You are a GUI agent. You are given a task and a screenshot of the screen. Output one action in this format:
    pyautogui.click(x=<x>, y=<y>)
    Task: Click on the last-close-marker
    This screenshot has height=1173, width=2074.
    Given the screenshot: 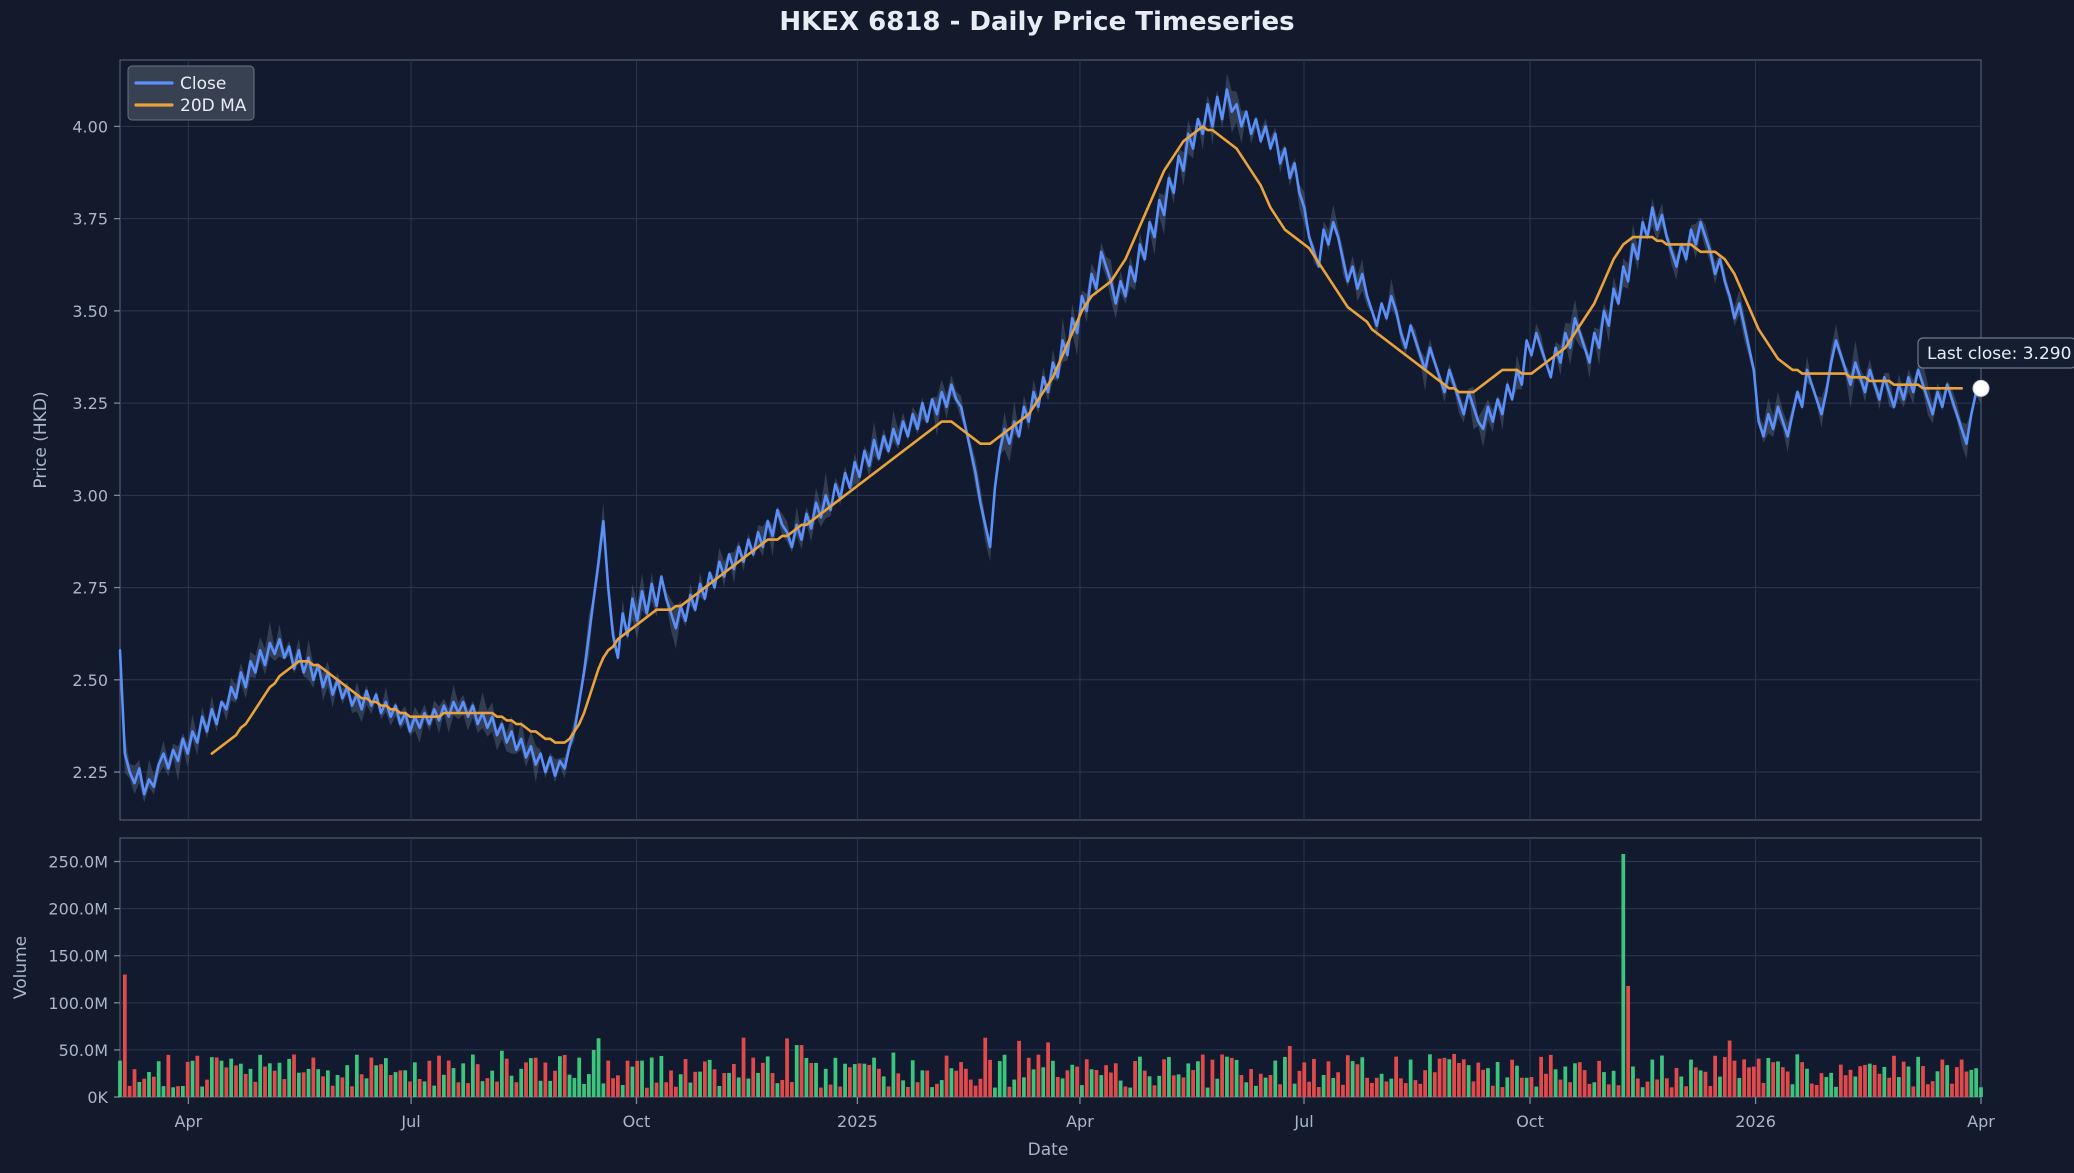 What is the action you would take?
    pyautogui.click(x=1981, y=388)
    